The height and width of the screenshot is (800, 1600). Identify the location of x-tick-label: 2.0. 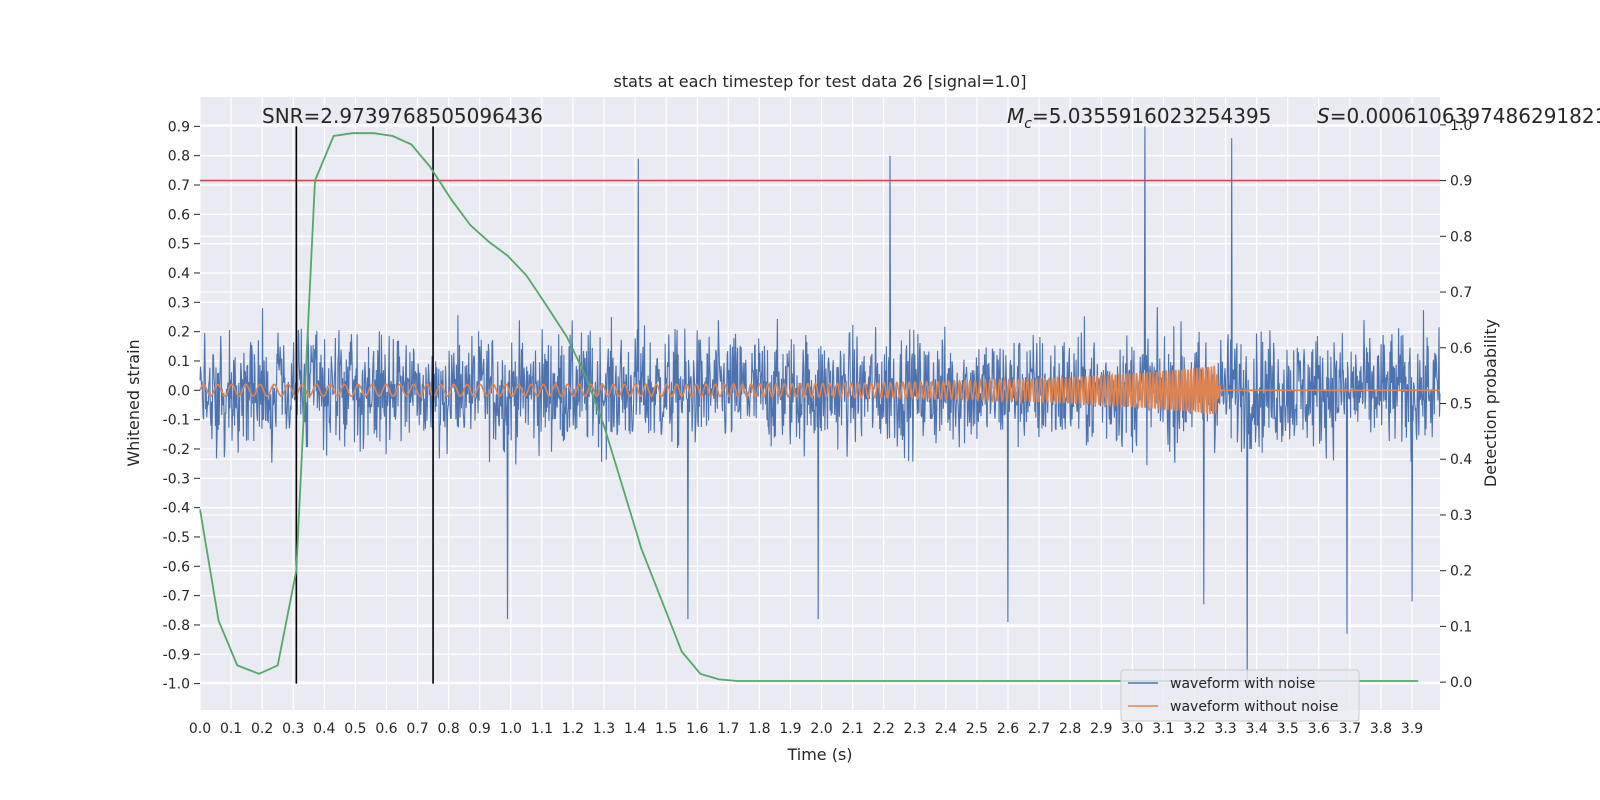
(821, 729).